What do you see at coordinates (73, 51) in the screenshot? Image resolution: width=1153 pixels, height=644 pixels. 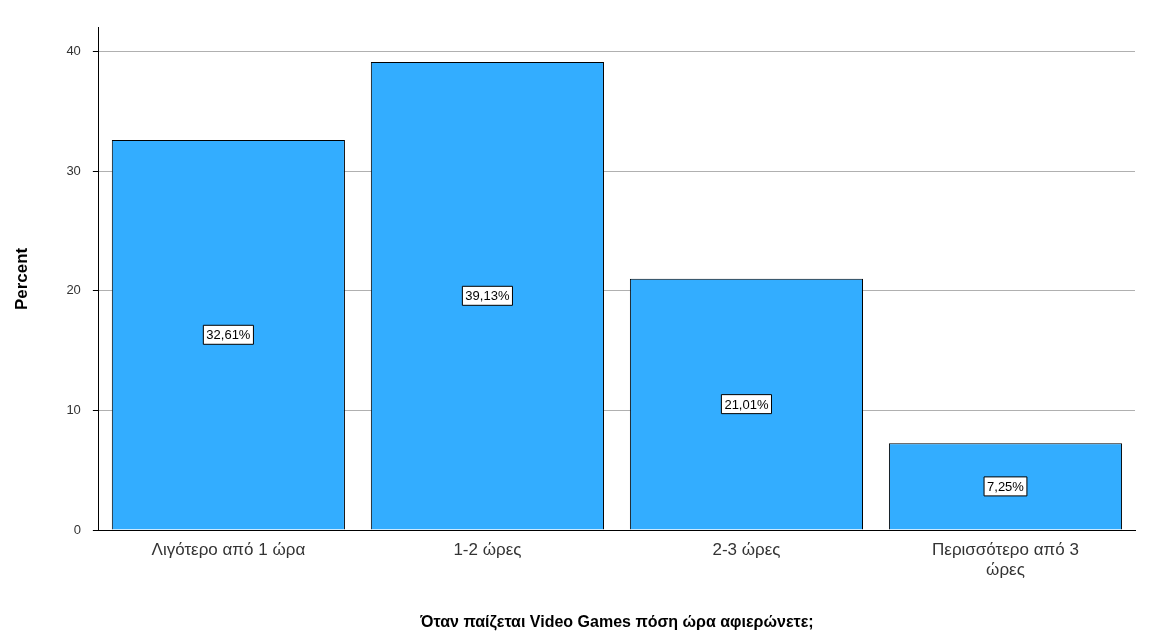 I see `y-tick-label: 40` at bounding box center [73, 51].